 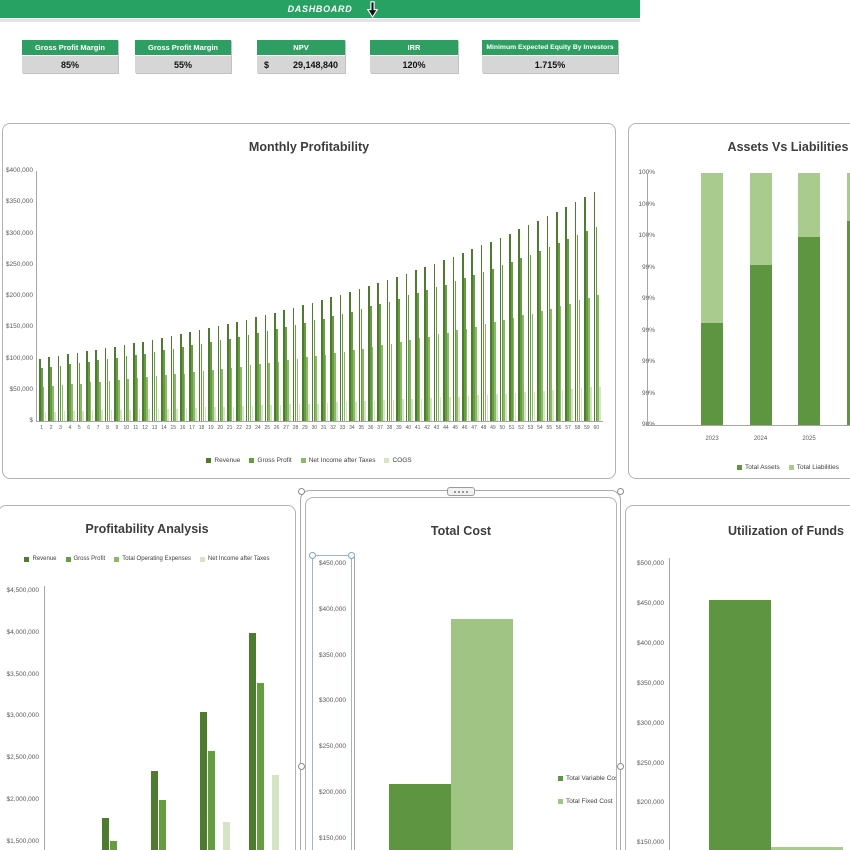 What do you see at coordinates (786, 531) in the screenshot?
I see `chart-title: Utilization of Funds` at bounding box center [786, 531].